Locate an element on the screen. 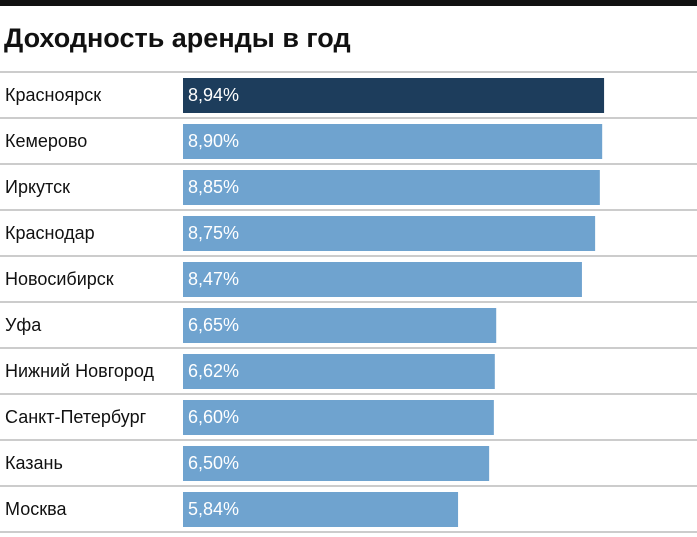  value-label: 8,90% is located at coordinates (213, 141).